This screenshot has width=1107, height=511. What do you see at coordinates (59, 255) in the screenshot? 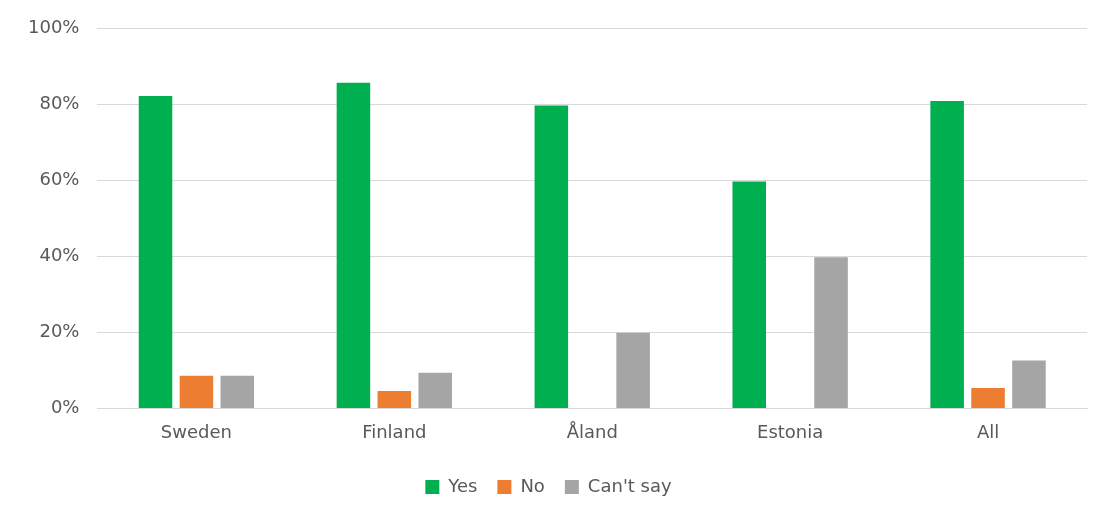
I see `y-tick-label: 40%` at bounding box center [59, 255].